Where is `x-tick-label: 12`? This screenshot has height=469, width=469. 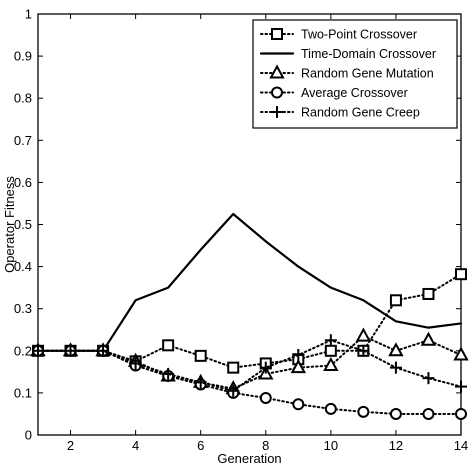
x-tick-label: 12 is located at coordinates (396, 445).